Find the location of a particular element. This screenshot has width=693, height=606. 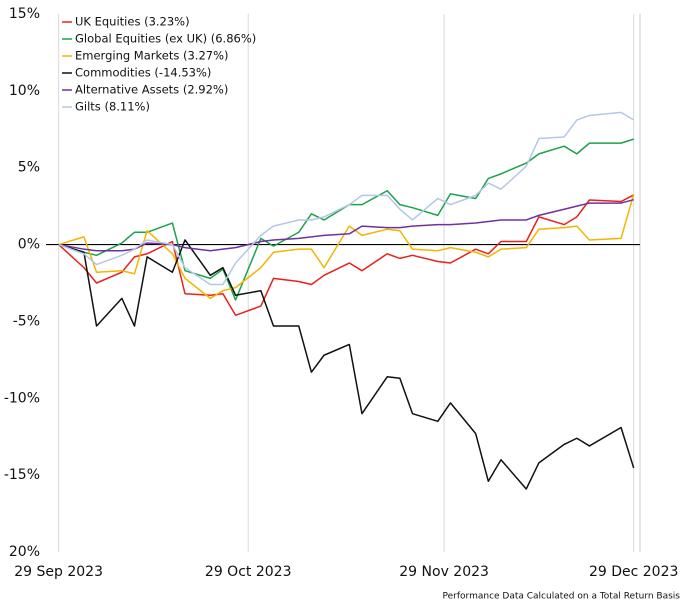

legend-label: Gilts (8.11%) is located at coordinates (112, 107).